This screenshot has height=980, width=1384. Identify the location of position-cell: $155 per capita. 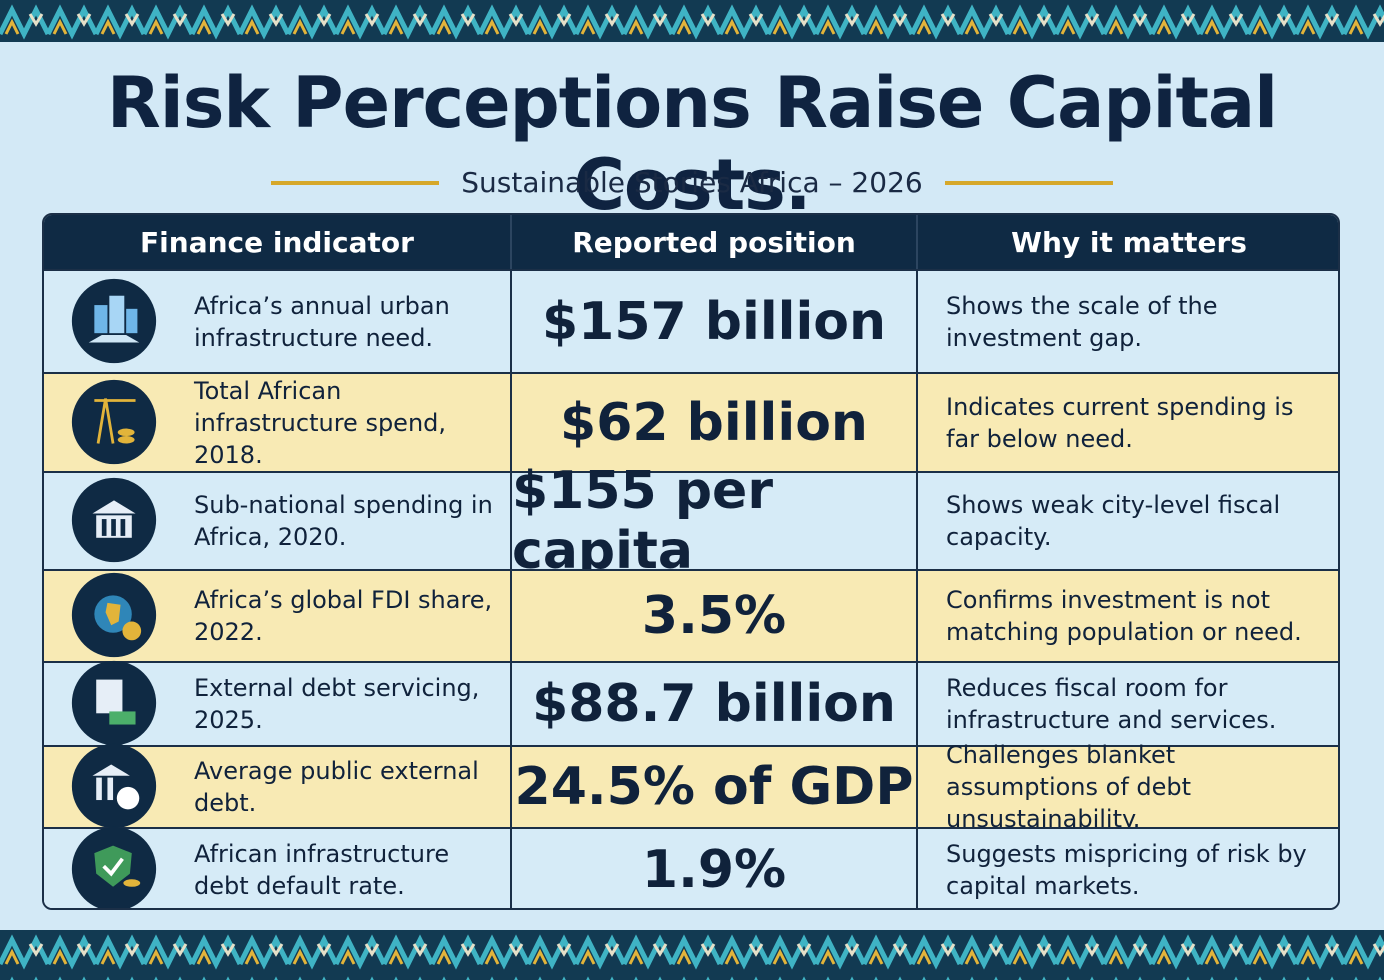
(713, 521).